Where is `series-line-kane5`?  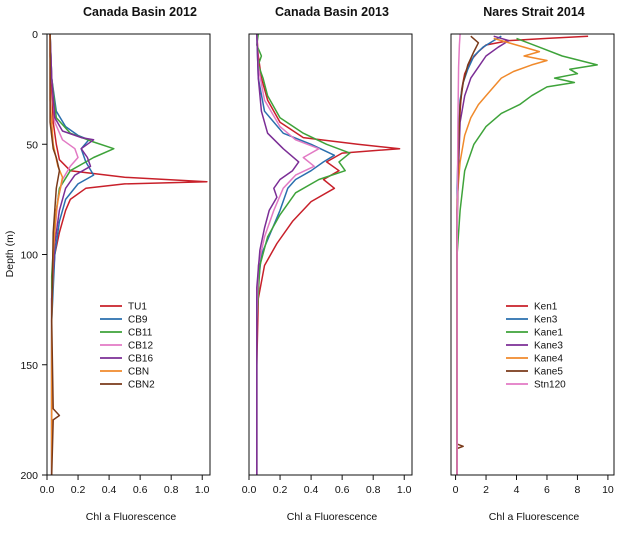
series-line-kane5 is located at coordinates (468, 255).